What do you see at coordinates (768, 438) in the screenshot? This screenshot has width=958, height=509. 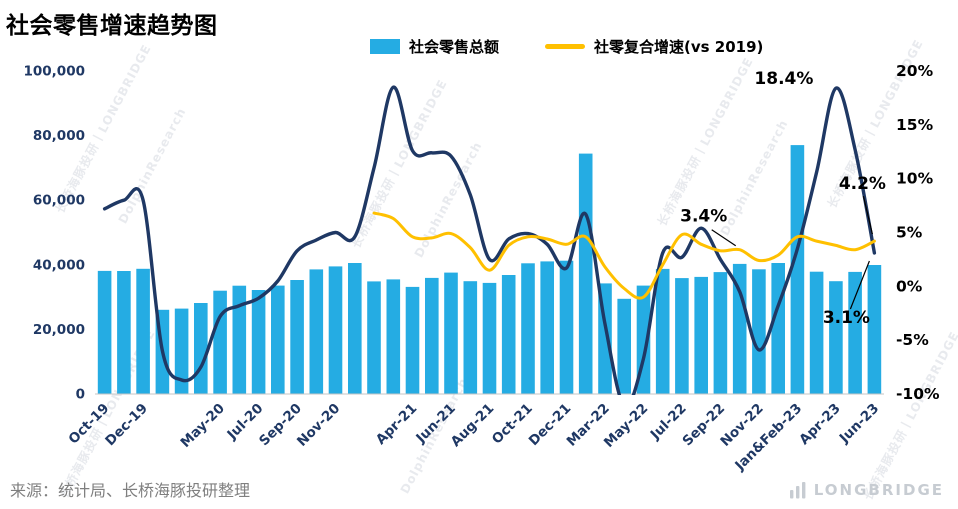 I see `x-axis-label: Jan&Feb-23` at bounding box center [768, 438].